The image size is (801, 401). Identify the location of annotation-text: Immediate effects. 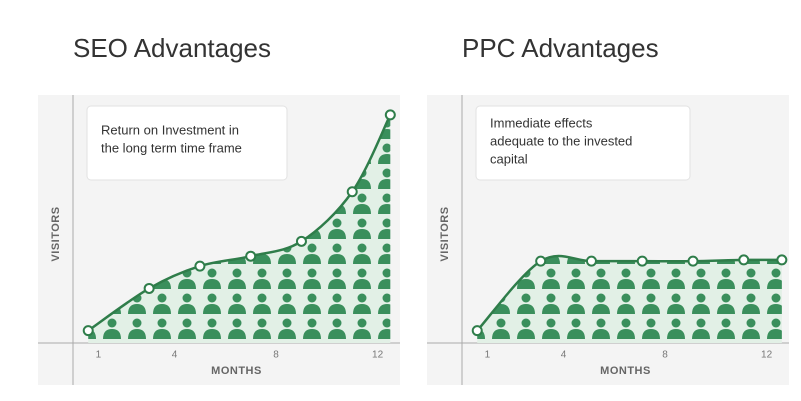
(541, 122).